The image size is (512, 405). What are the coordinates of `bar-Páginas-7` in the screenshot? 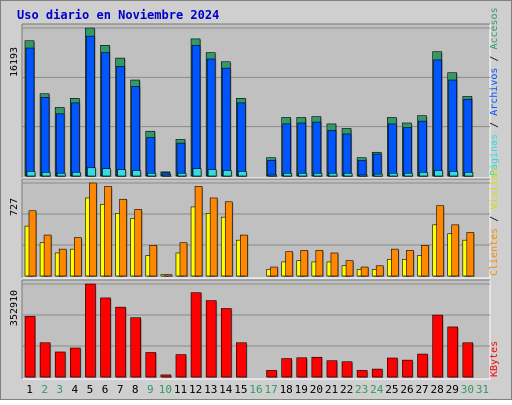 It's located at (121, 173).